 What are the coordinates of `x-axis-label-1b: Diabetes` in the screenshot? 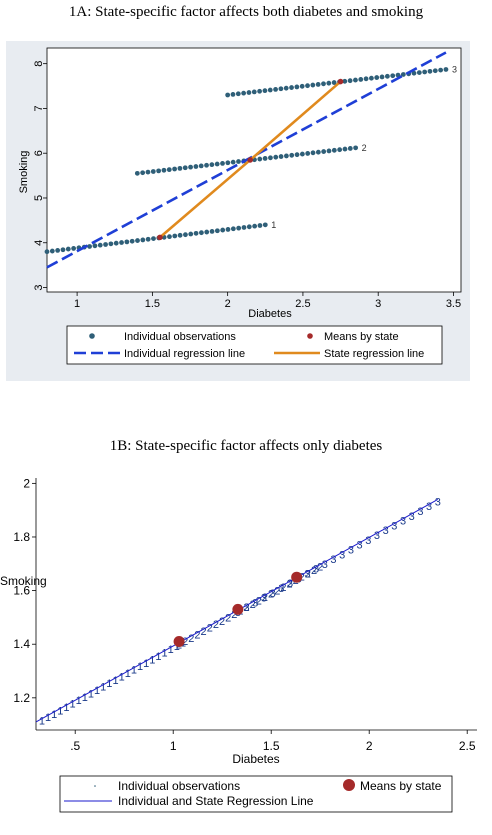 It's located at (255, 759).